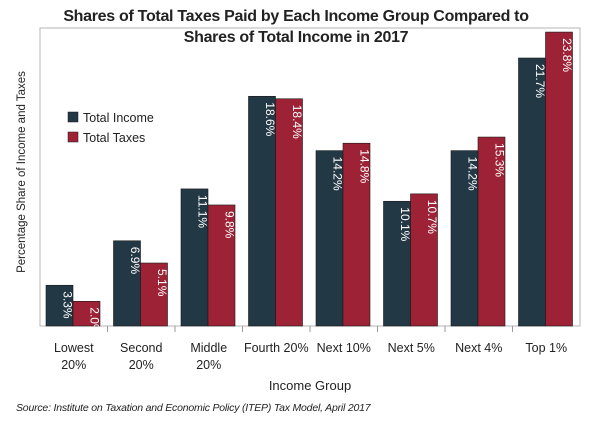 Image resolution: width=592 pixels, height=426 pixels. What do you see at coordinates (567, 55) in the screenshot?
I see `taxes-value-label-7: 23.8%` at bounding box center [567, 55].